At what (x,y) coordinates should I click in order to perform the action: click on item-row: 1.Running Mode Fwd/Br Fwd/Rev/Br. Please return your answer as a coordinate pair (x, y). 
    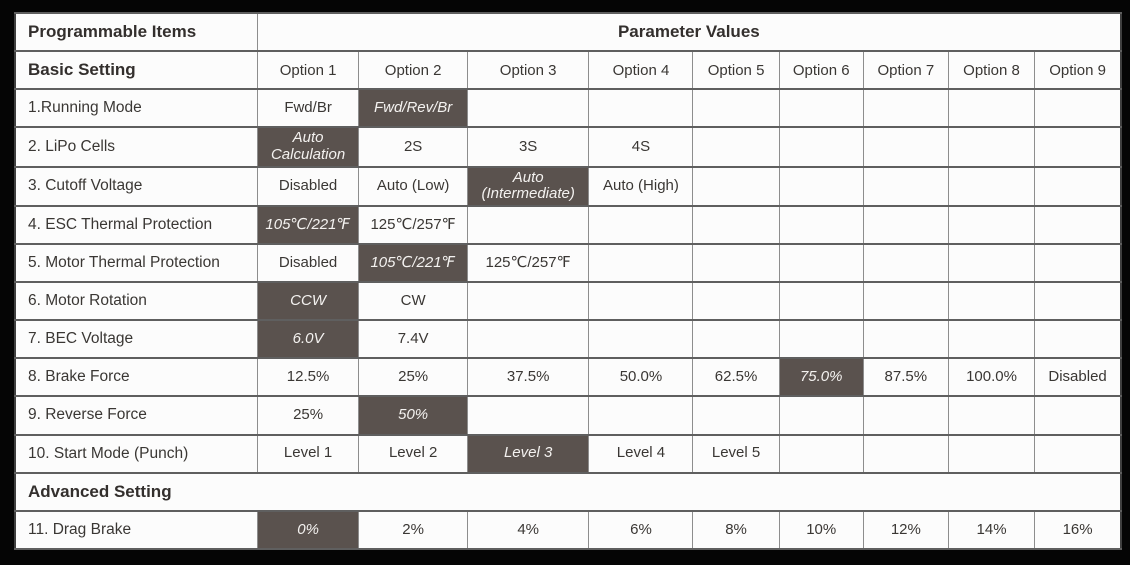
    Looking at the image, I should click on (568, 108).